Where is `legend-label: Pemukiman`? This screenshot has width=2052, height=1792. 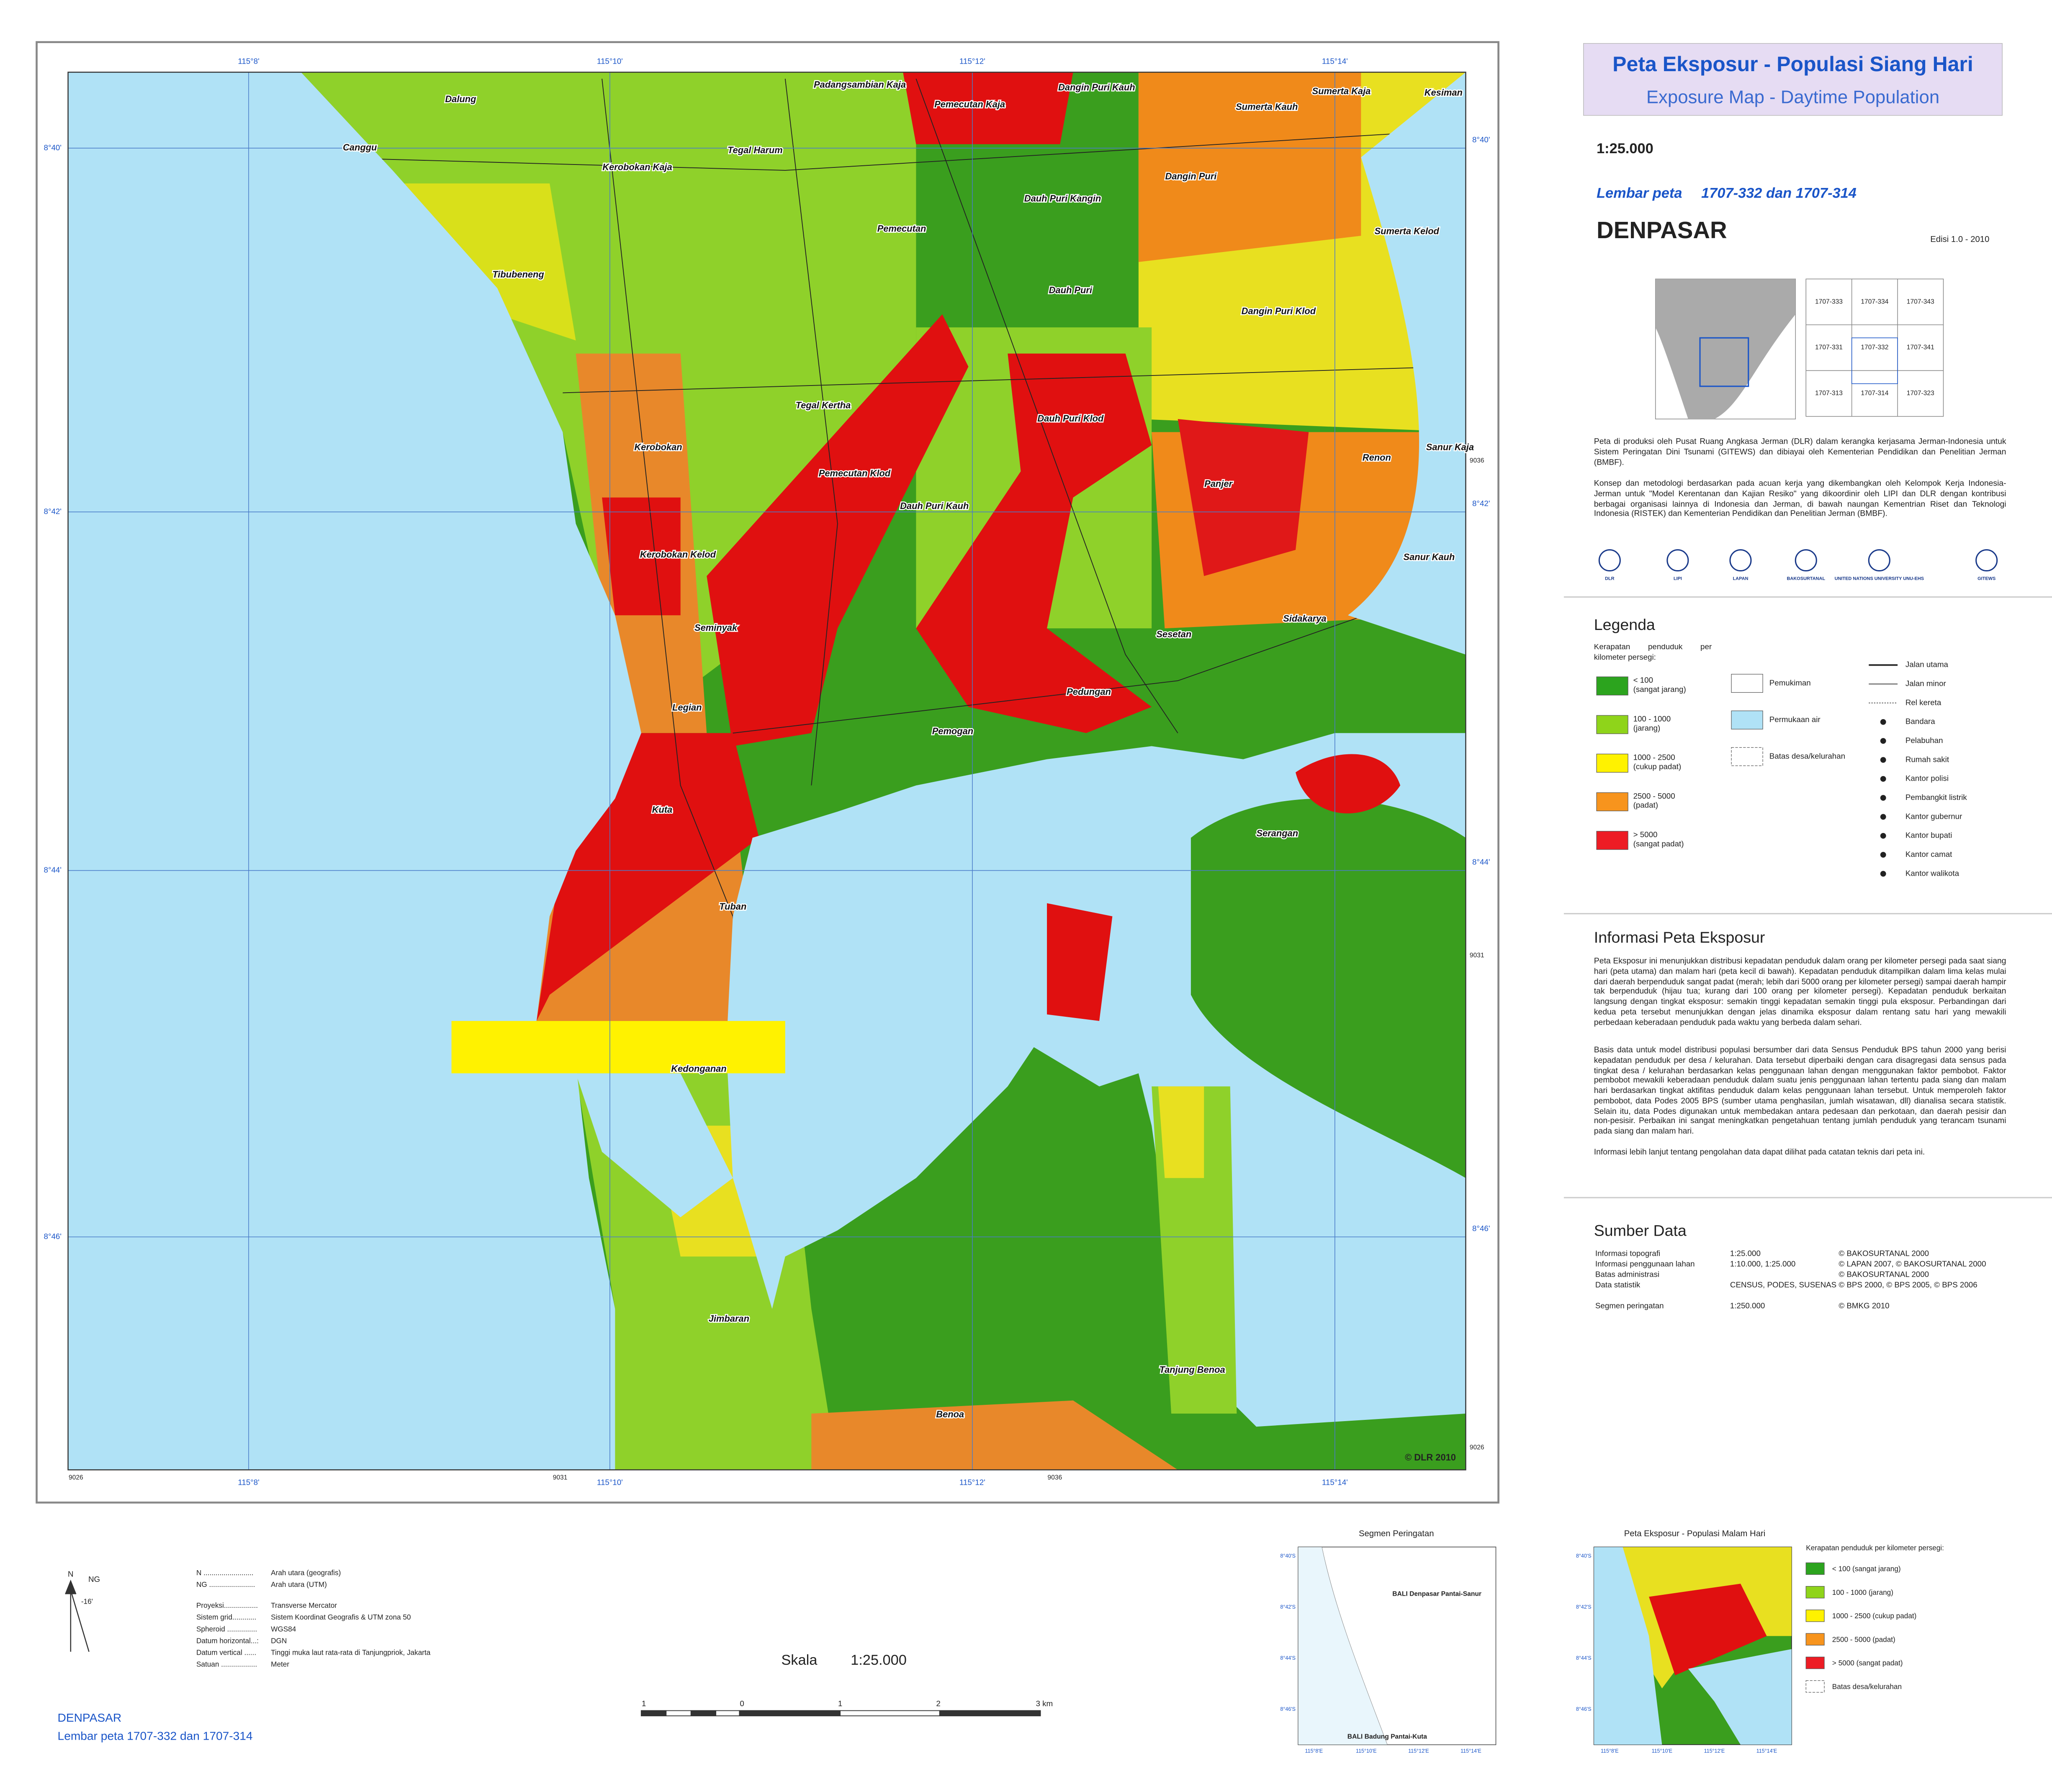
legend-label: Pemukiman is located at coordinates (1790, 682).